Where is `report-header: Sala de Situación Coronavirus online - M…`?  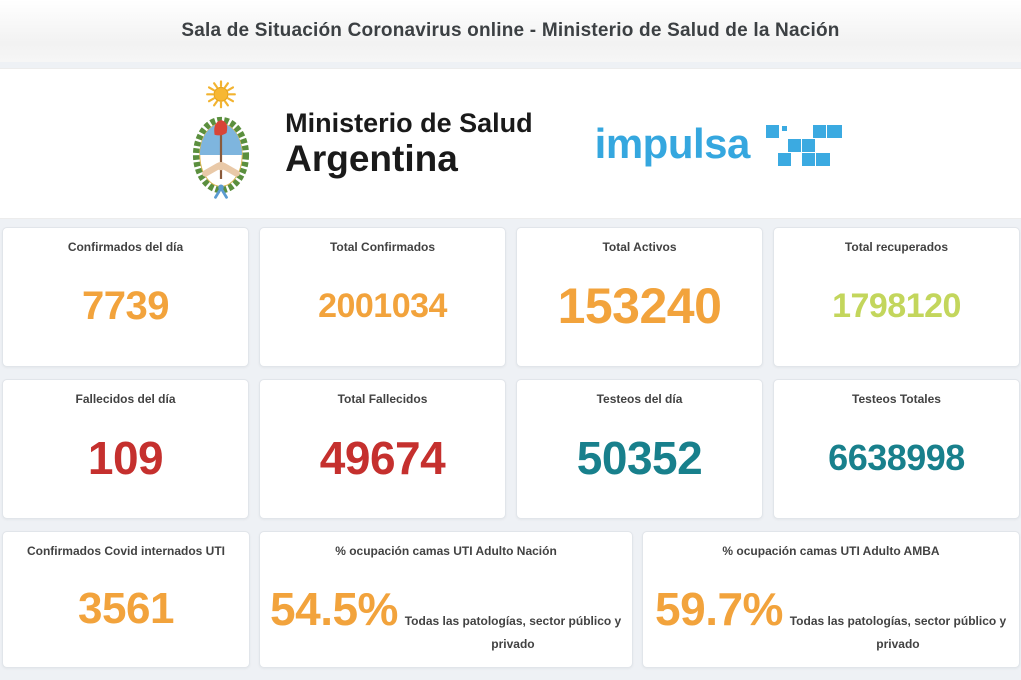 report-header: Sala de Situación Coronavirus online - M… is located at coordinates (510, 31).